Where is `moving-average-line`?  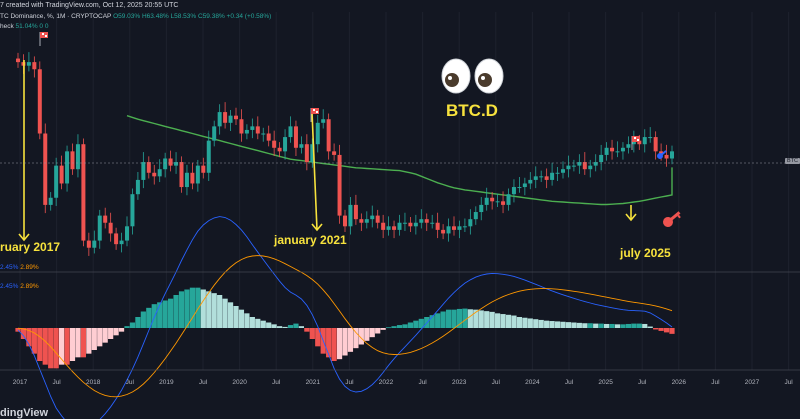
moving-average-line is located at coordinates (399, 160).